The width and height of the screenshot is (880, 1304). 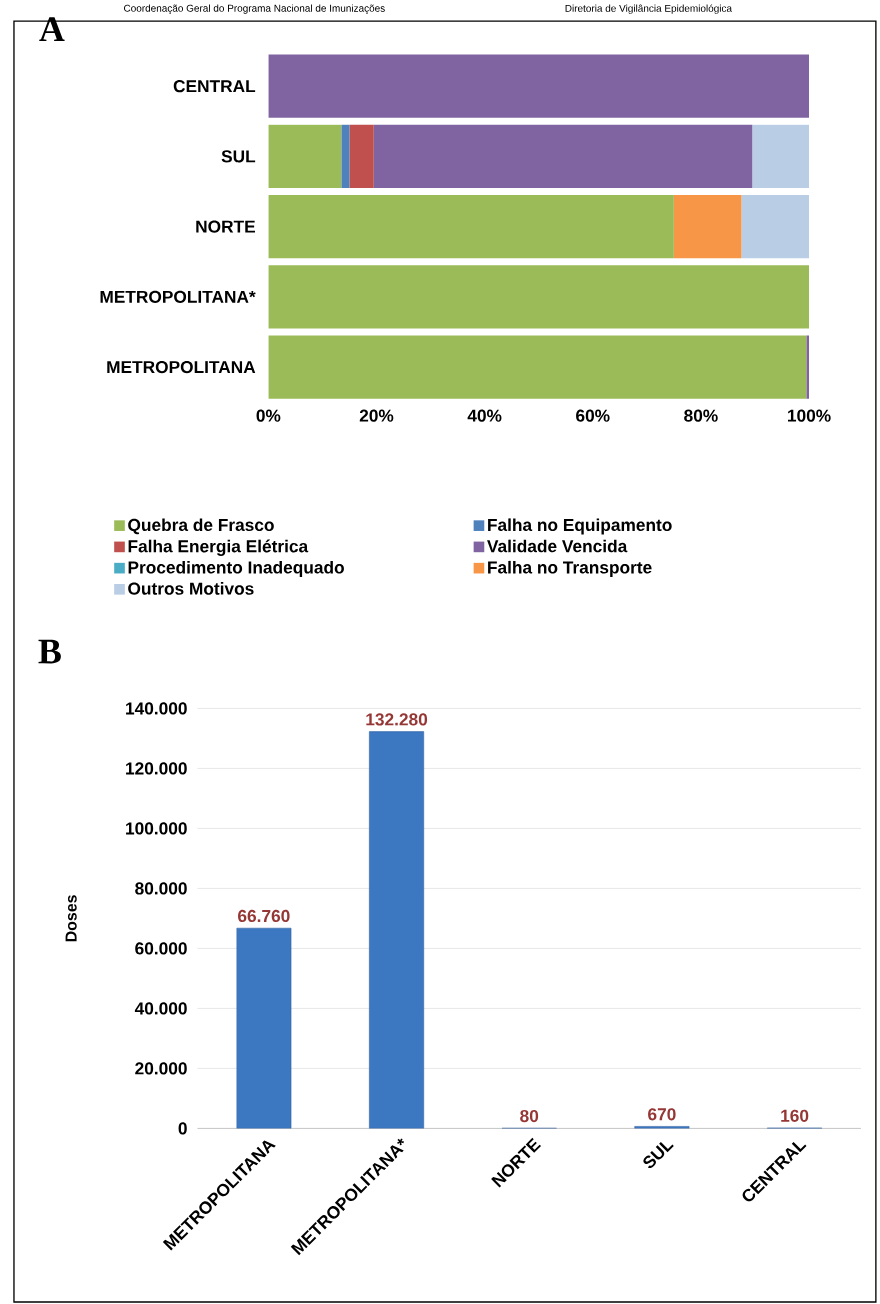 What do you see at coordinates (649, 9) in the screenshot?
I see `text: Diretoria de Vigilância Epidemiológica` at bounding box center [649, 9].